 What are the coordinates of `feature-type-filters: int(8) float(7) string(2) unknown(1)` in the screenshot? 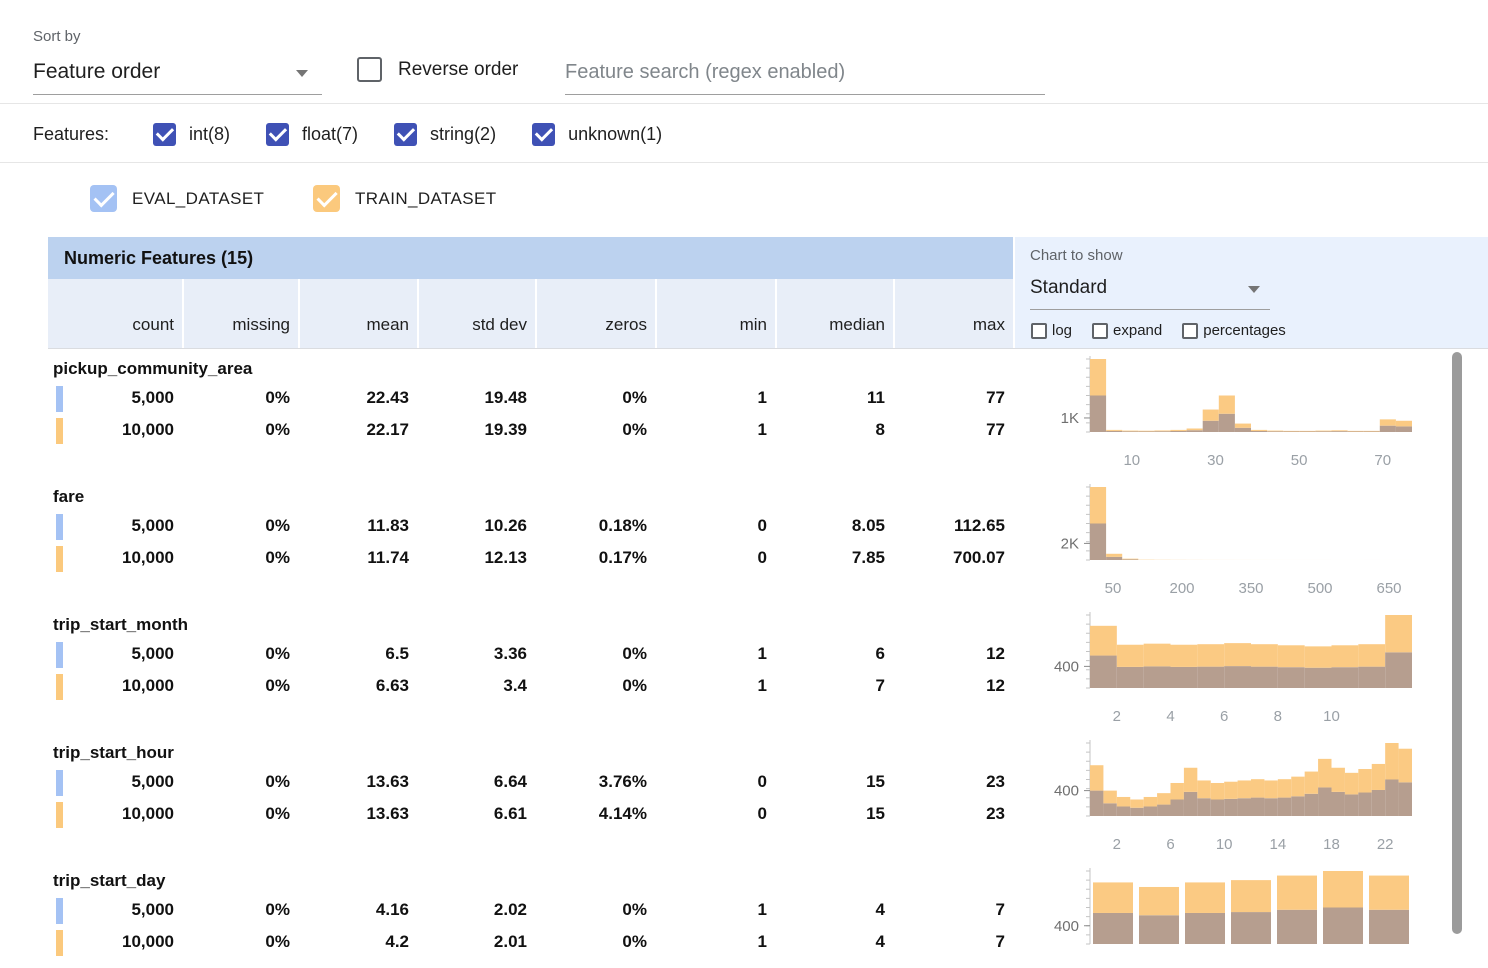 It's located at (407, 134).